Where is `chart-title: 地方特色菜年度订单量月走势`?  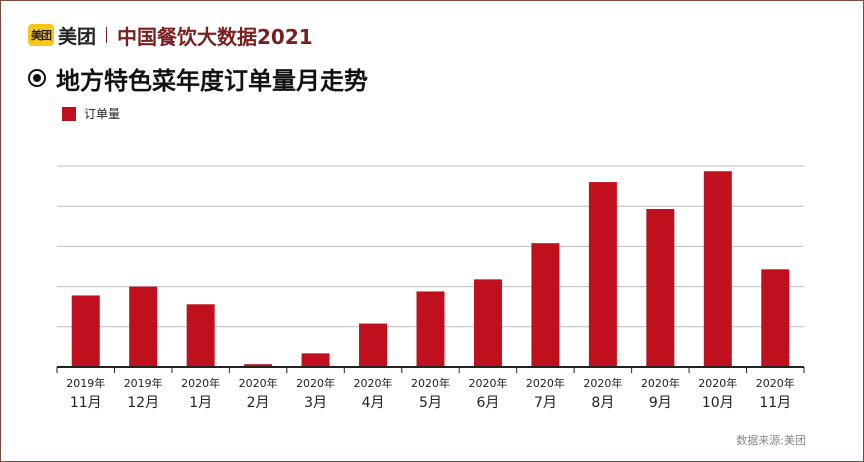 chart-title: 地方特色菜年度订单量月走势 is located at coordinates (198, 78).